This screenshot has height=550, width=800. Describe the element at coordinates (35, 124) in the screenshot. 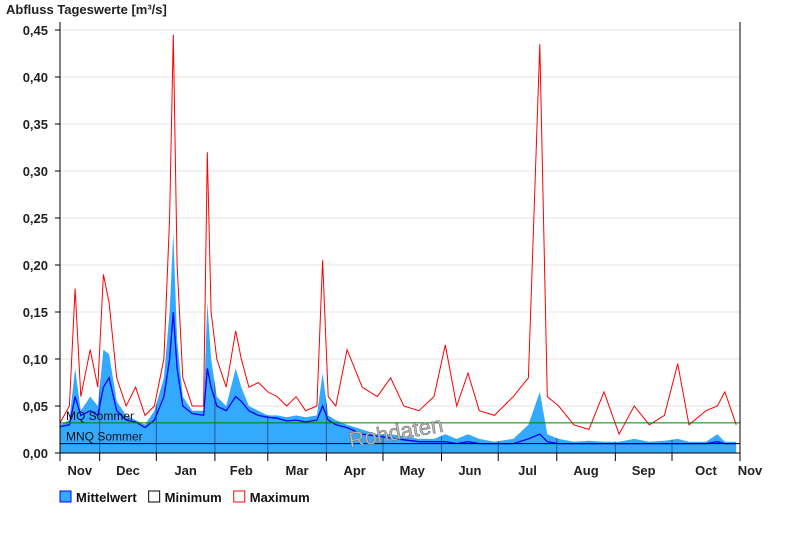

I see `y-tick-label: 0,35` at that location.